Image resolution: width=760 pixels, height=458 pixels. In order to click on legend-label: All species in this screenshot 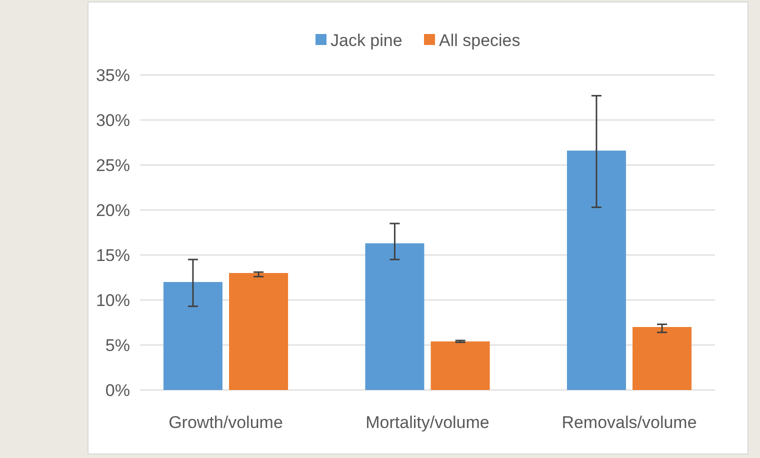, I will do `click(479, 40)`.